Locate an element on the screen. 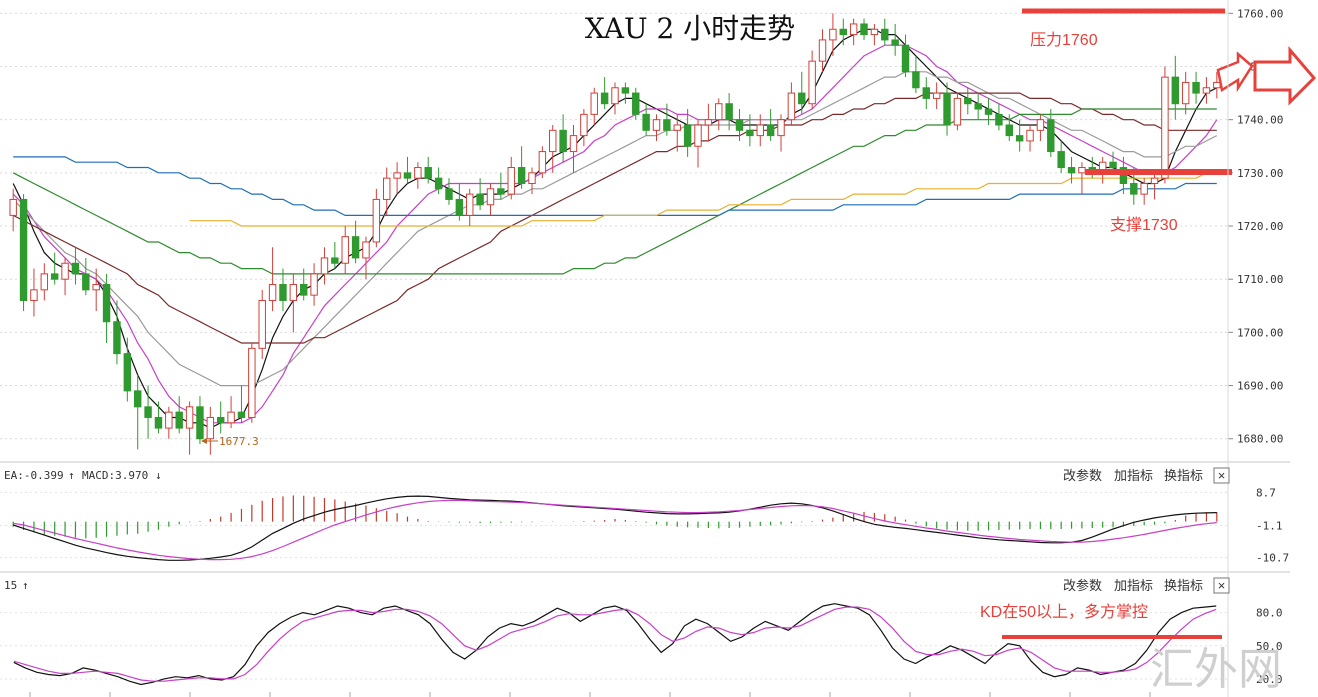 This screenshot has height=697, width=1318. macd-switch-indicator-button: 换指标 is located at coordinates (1183, 475).